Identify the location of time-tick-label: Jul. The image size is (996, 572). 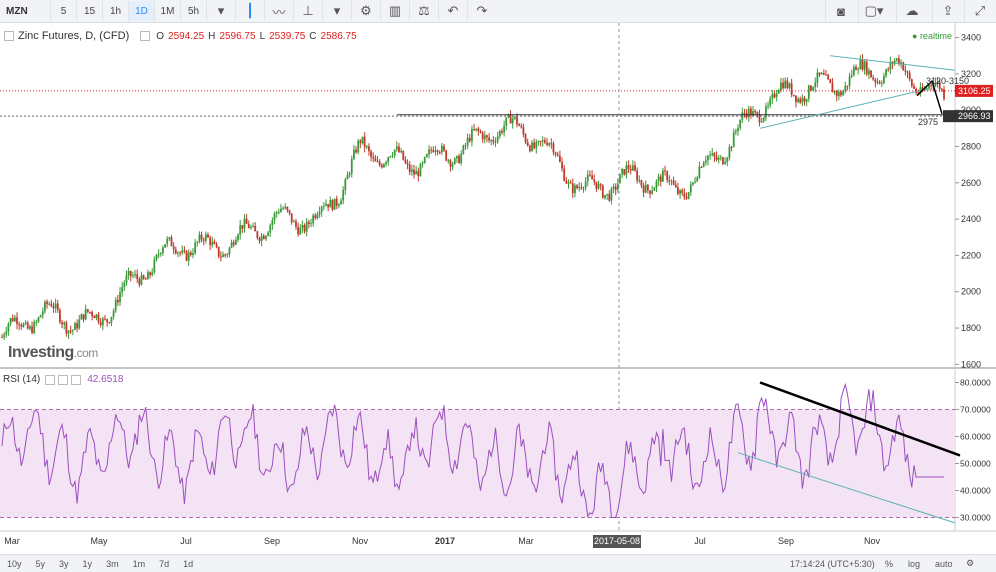
(186, 541).